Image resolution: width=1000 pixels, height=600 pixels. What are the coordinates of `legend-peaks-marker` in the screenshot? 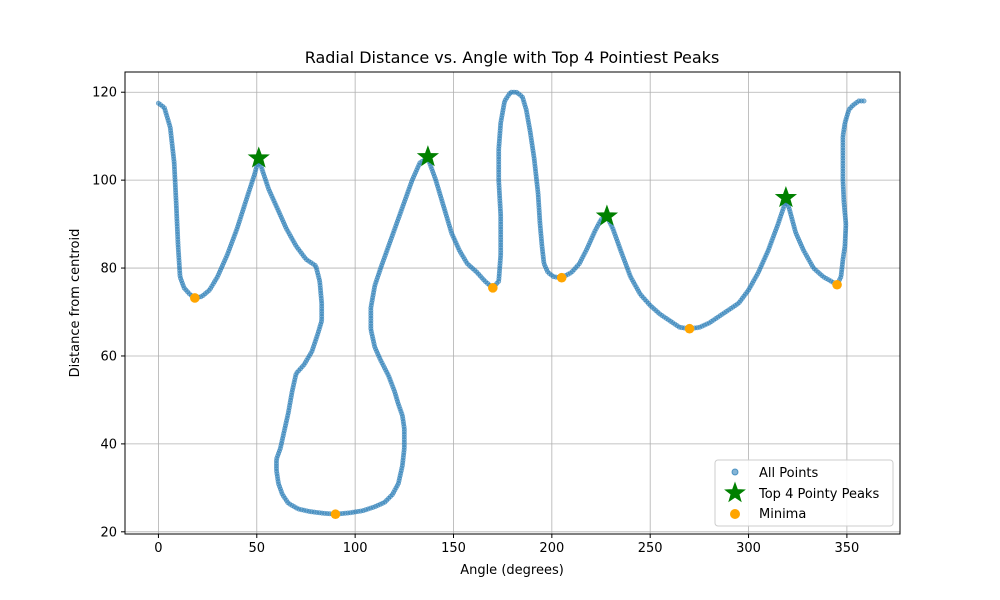 It's located at (735, 492).